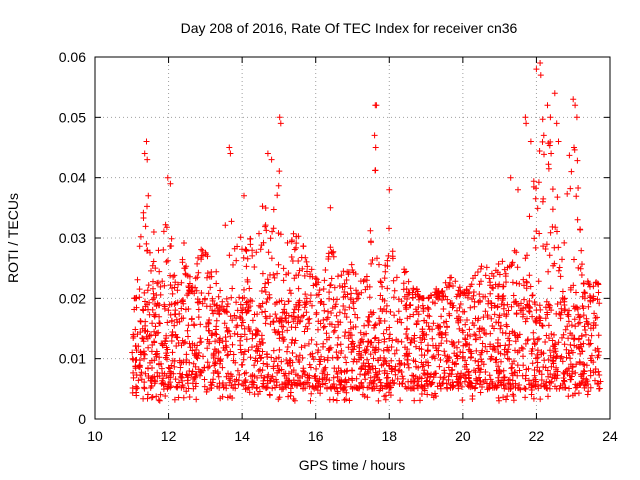 This screenshot has height=480, width=640. Describe the element at coordinates (72, 298) in the screenshot. I see `y-tick-label: 0.02` at that location.